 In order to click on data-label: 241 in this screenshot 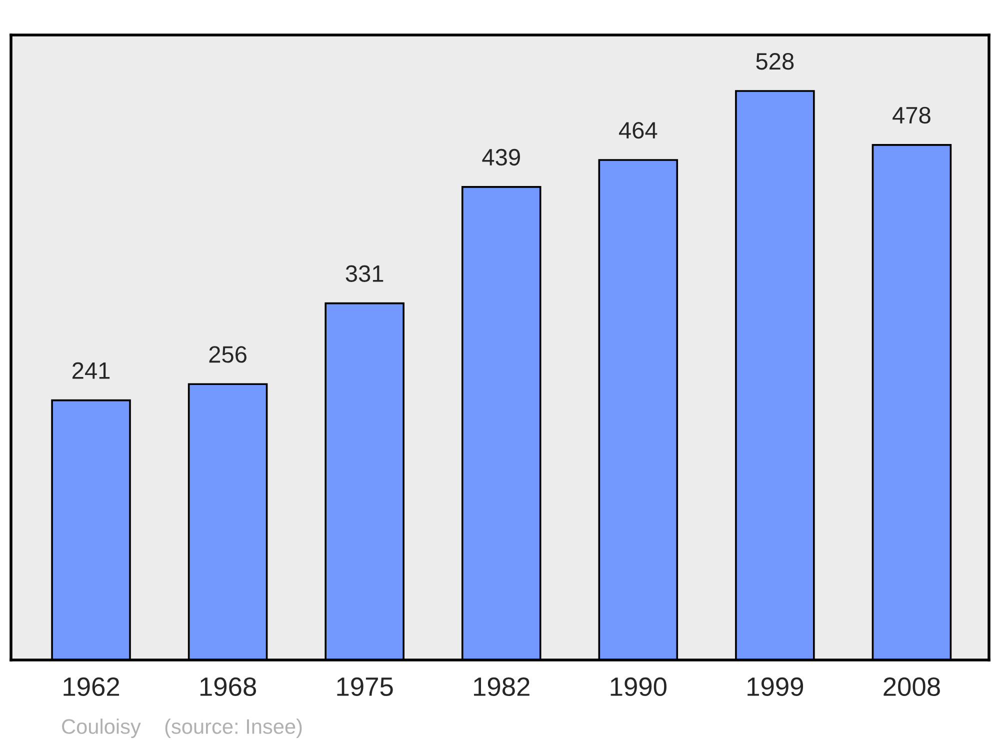, I will do `click(91, 370)`.